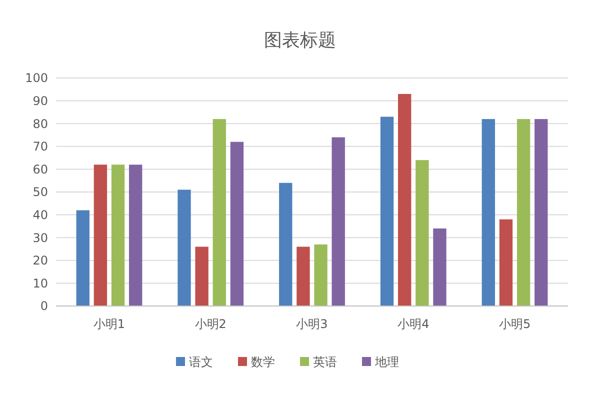 This screenshot has height=400, width=600. I want to click on y-tick-label: 10, so click(40, 283).